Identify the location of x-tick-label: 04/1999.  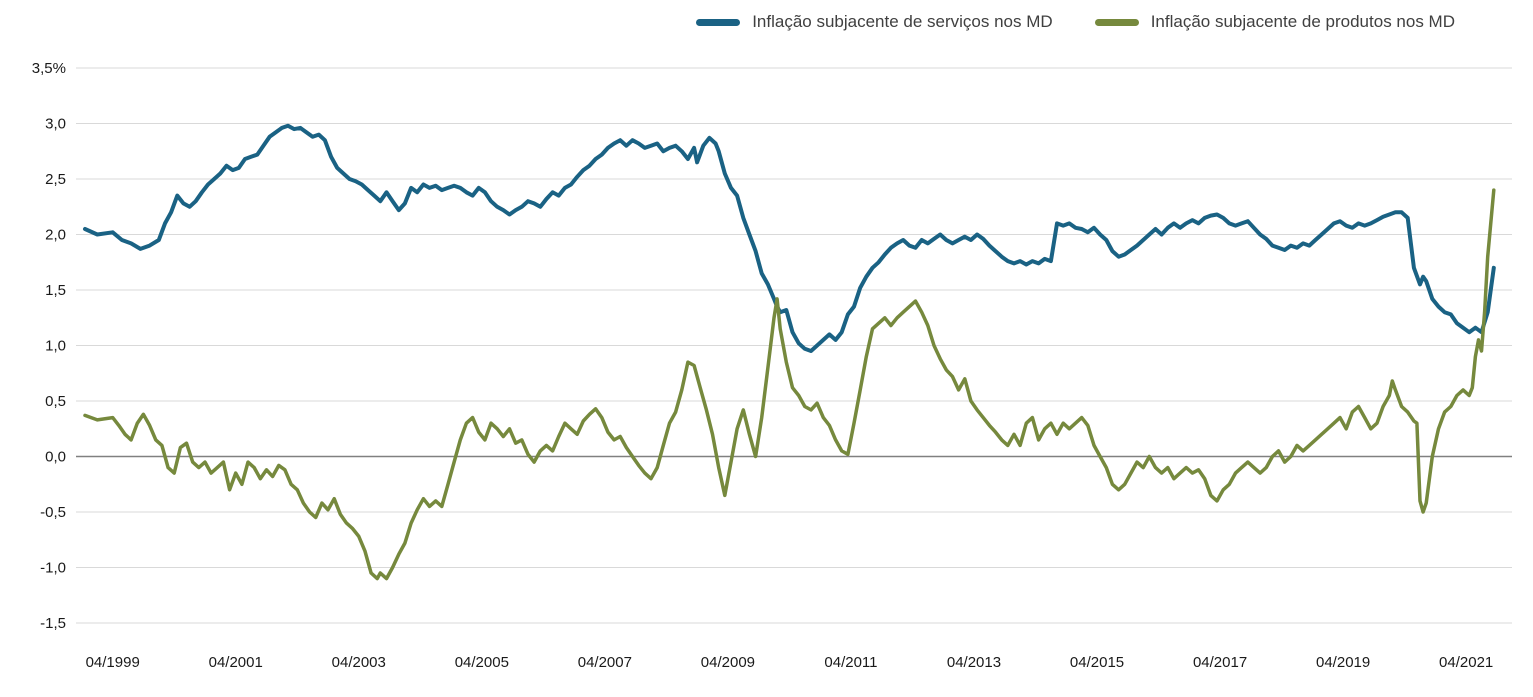
(113, 662).